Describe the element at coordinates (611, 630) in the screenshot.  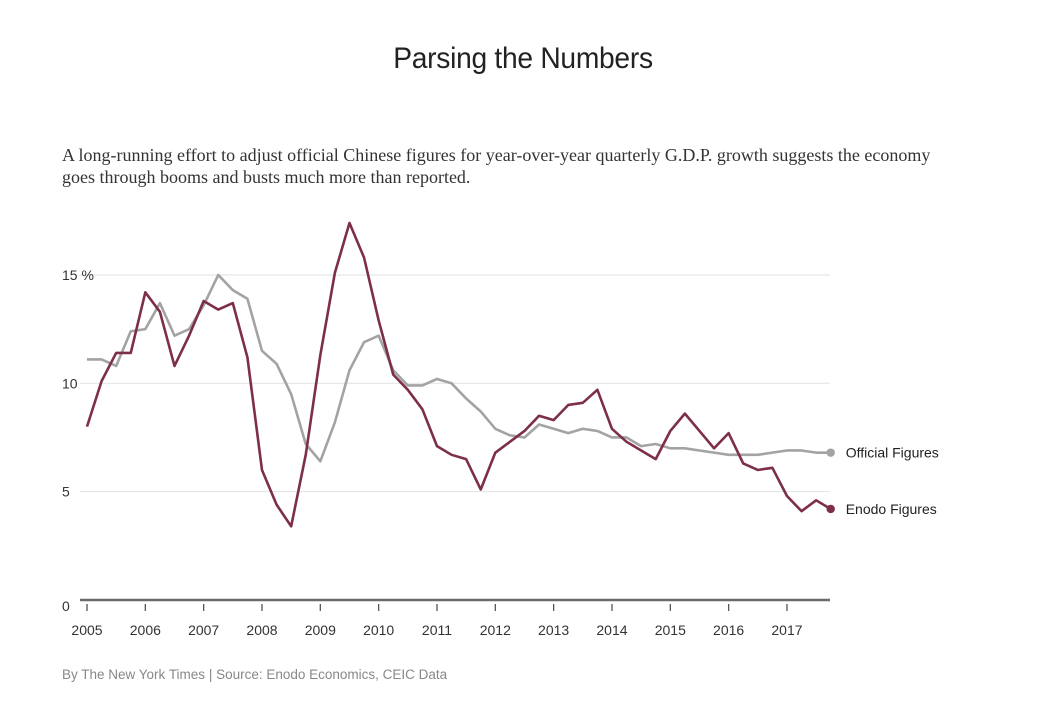
I see `x-tick-label: 2014` at that location.